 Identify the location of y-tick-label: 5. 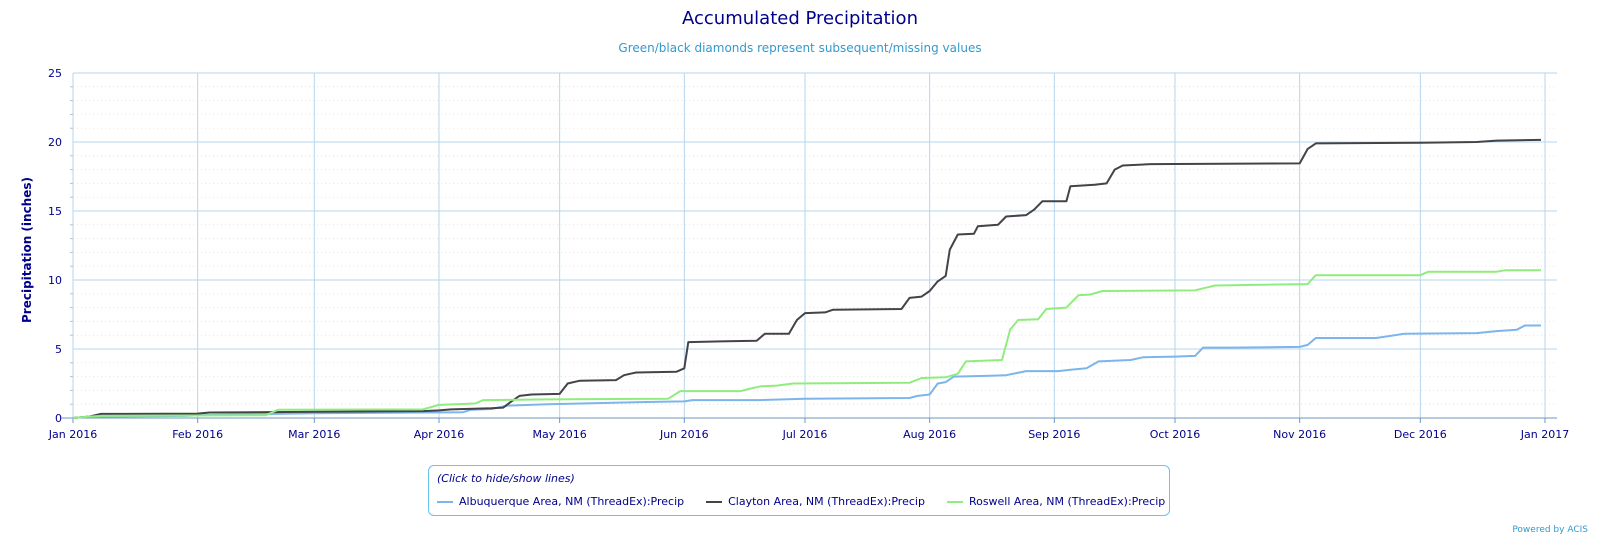
(58, 349).